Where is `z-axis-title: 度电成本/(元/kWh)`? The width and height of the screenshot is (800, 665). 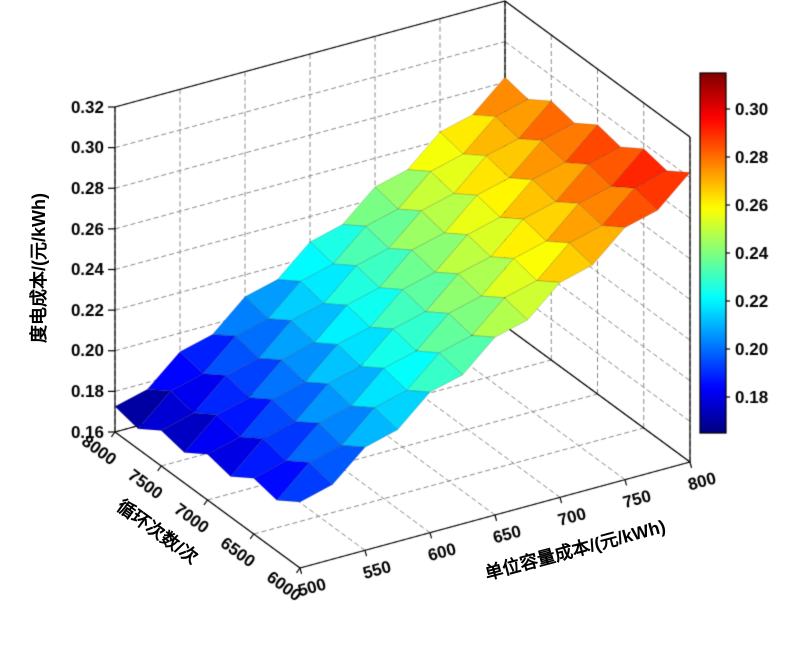
z-axis-title: 度电成本/(元/kWh) is located at coordinates (39, 268).